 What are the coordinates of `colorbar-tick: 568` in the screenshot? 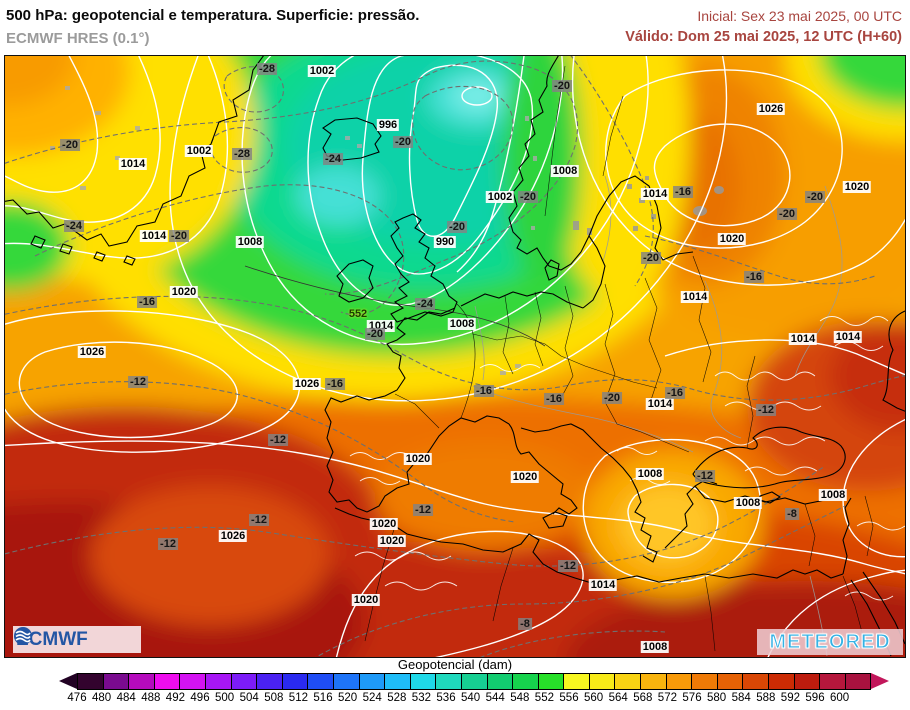 It's located at (643, 698).